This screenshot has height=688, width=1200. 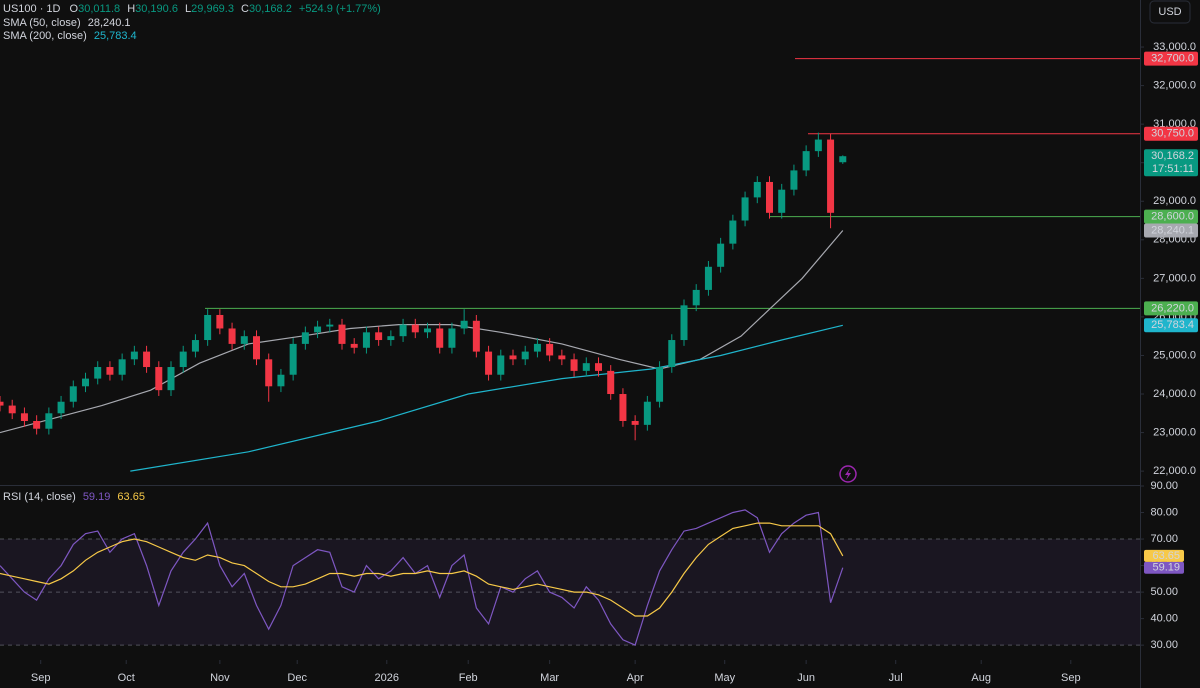 What do you see at coordinates (74, 9) in the screenshot?
I see `ohlc-key: O` at bounding box center [74, 9].